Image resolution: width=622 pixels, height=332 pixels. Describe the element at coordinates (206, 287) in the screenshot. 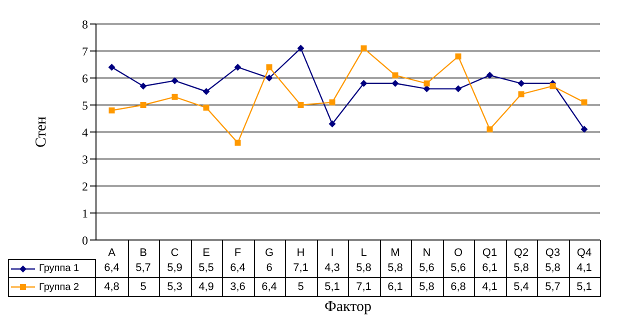

I see `data-label: 4,9` at that location.